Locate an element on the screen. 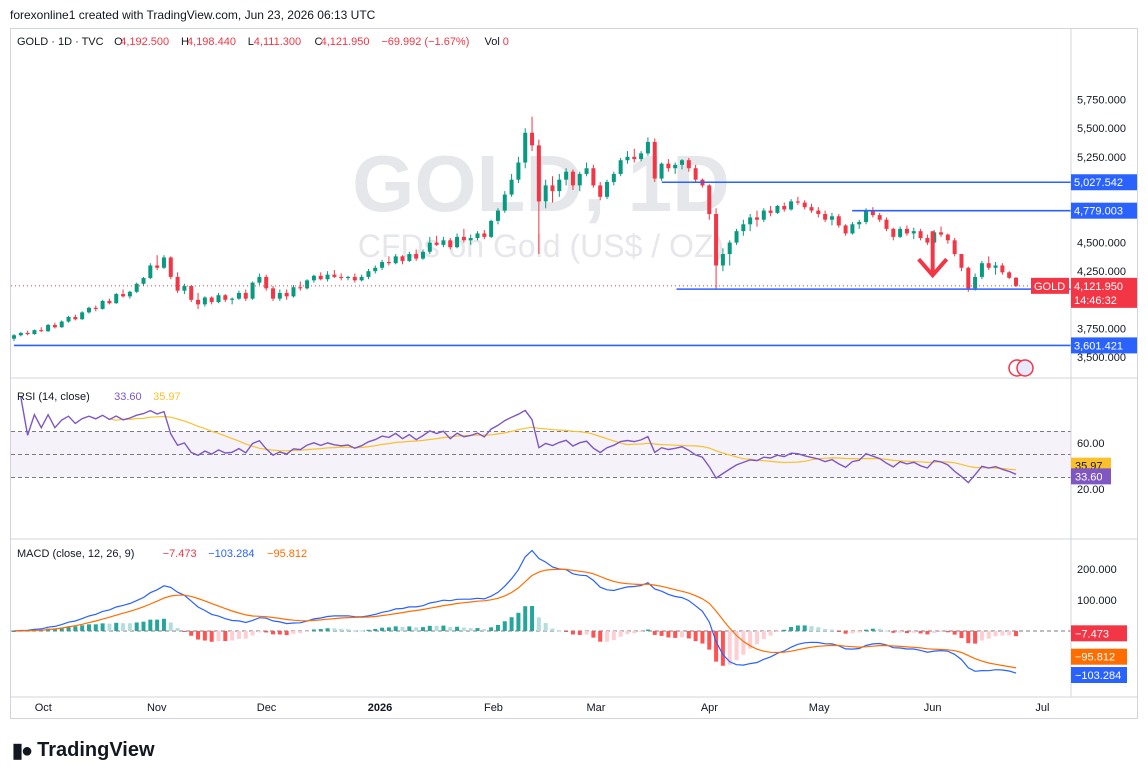 The image size is (1148, 781). last-price-countdown: 14:46:32 is located at coordinates (1095, 301).